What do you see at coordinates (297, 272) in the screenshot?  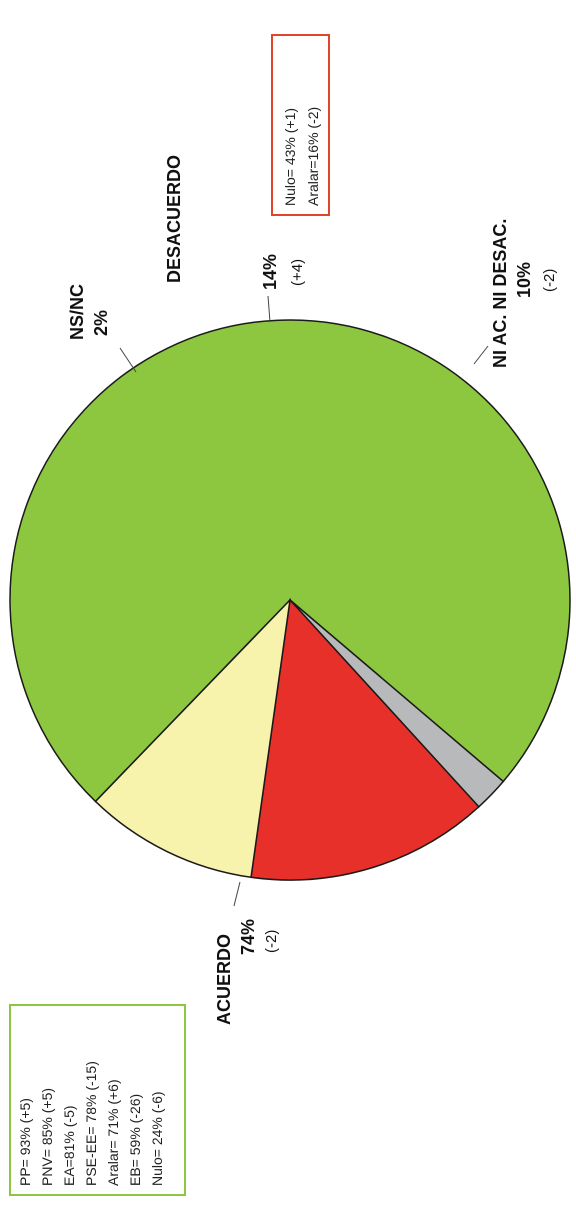 I see `slice-change-desacuerdo: (+4)` at bounding box center [297, 272].